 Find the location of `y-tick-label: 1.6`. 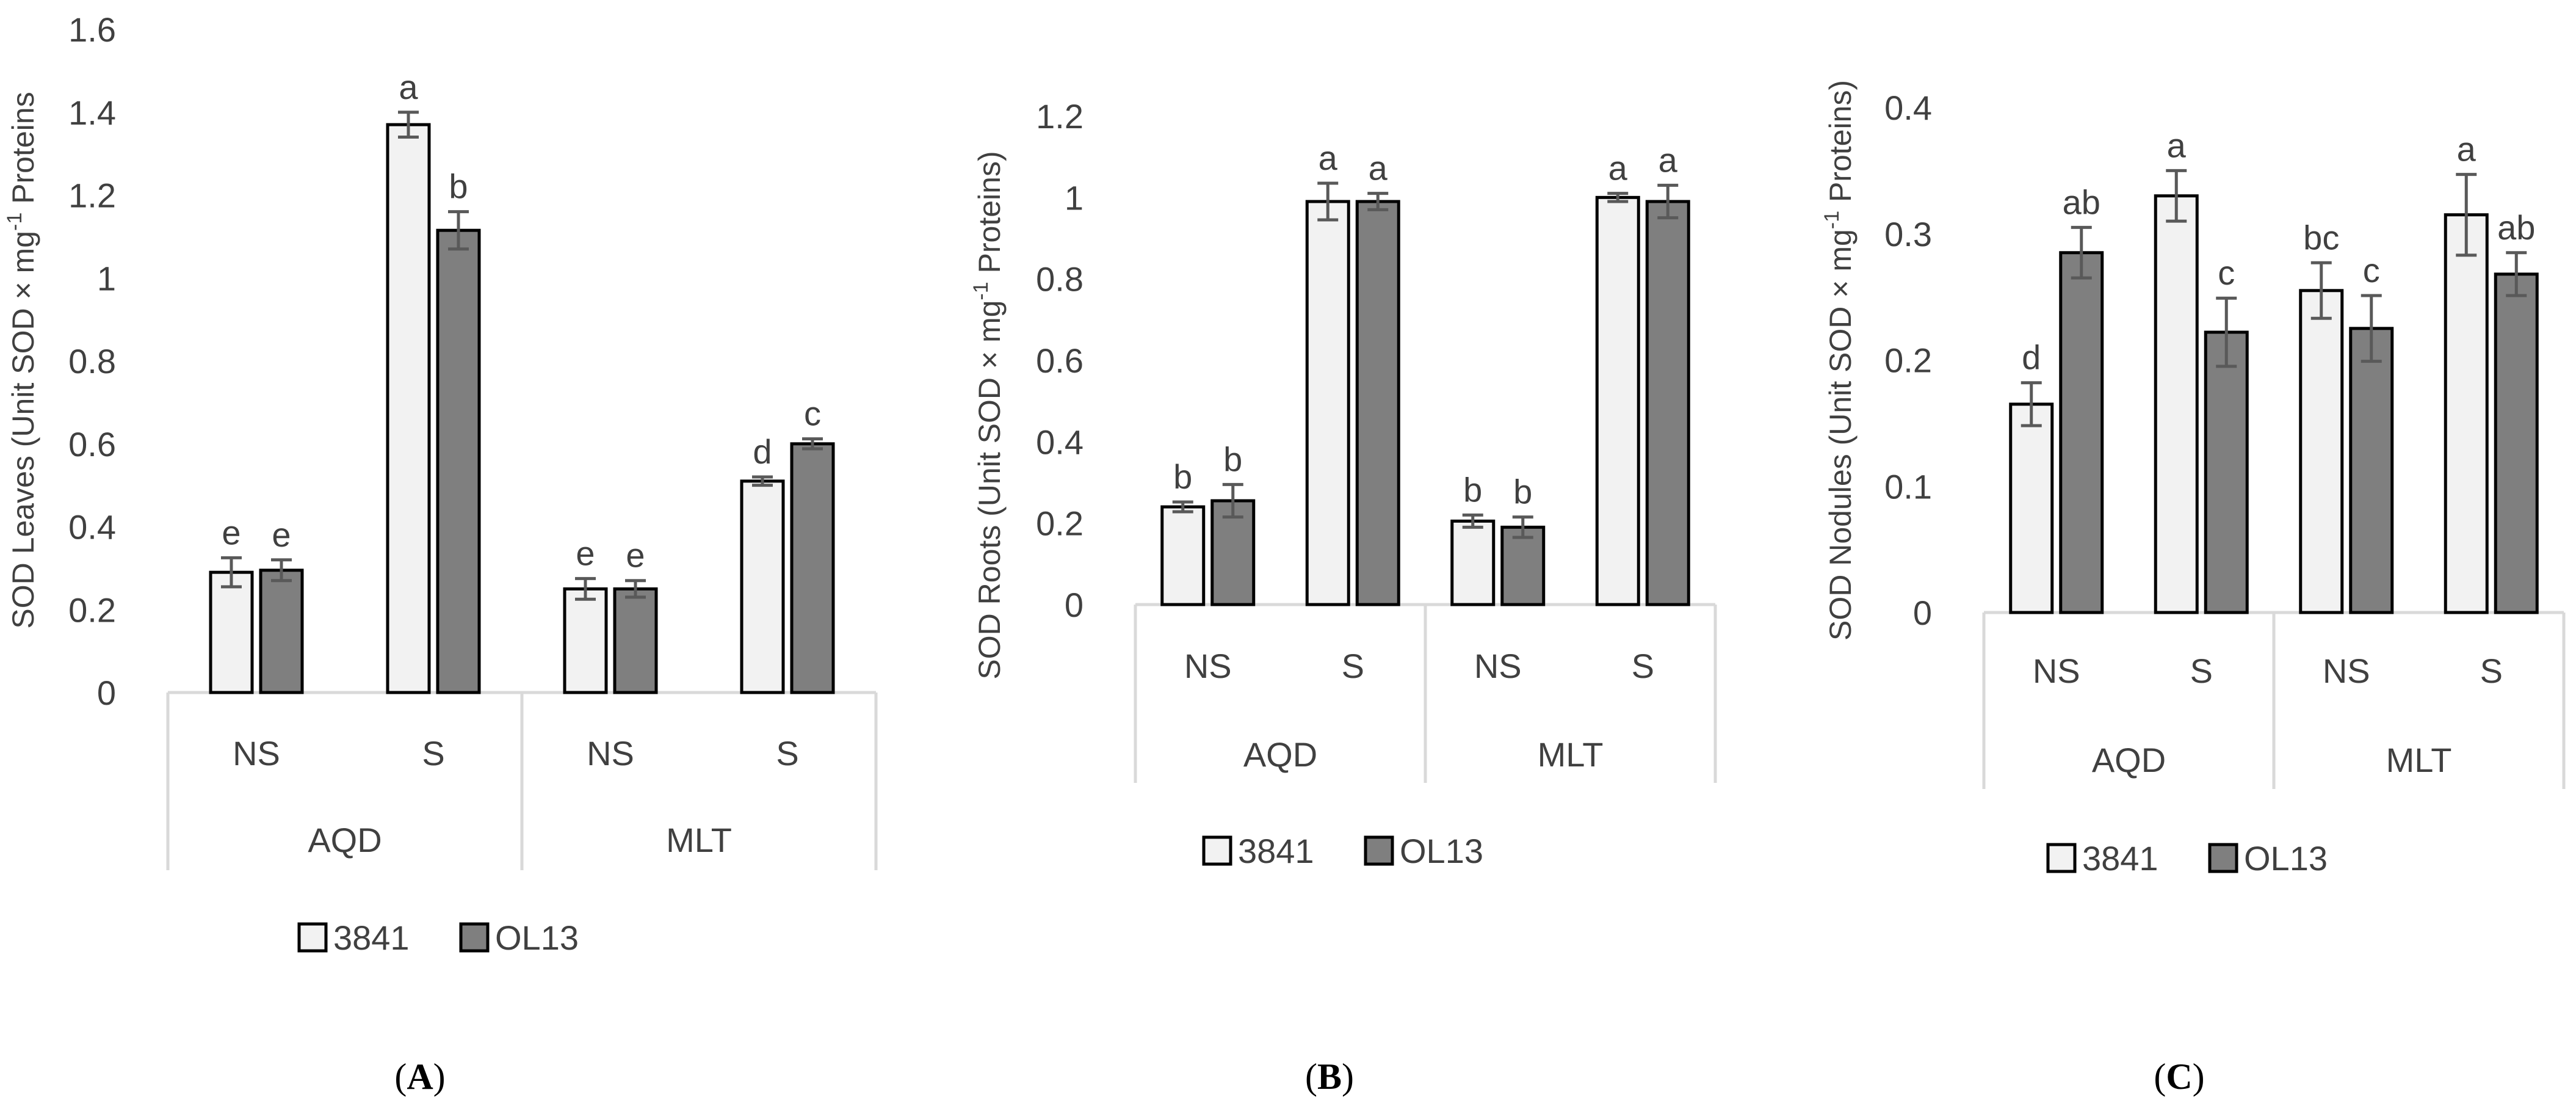

y-tick-label: 1.6 is located at coordinates (92, 30).